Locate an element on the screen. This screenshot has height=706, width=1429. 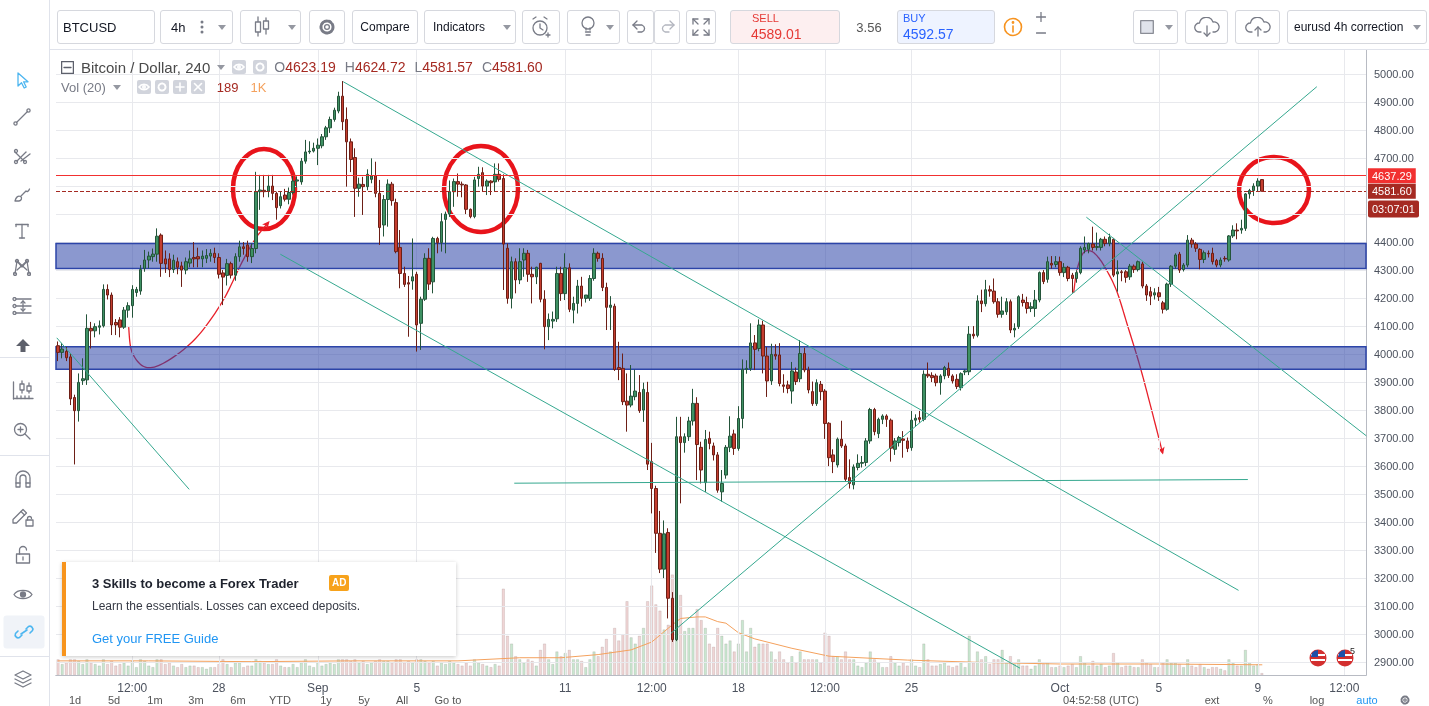
annotation: 3 Skills to become a Forex Trader is located at coordinates (195, 583).